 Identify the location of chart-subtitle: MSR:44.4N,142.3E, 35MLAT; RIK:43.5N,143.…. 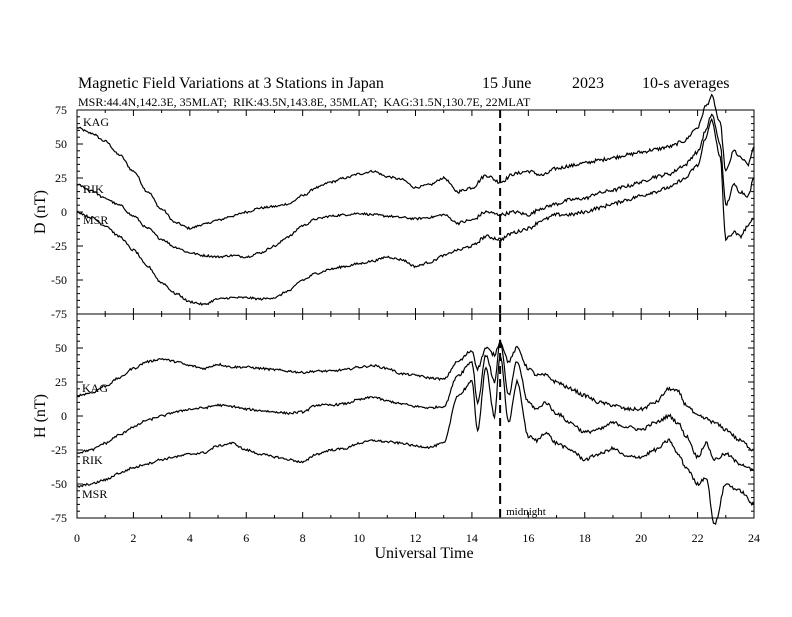
(304, 102).